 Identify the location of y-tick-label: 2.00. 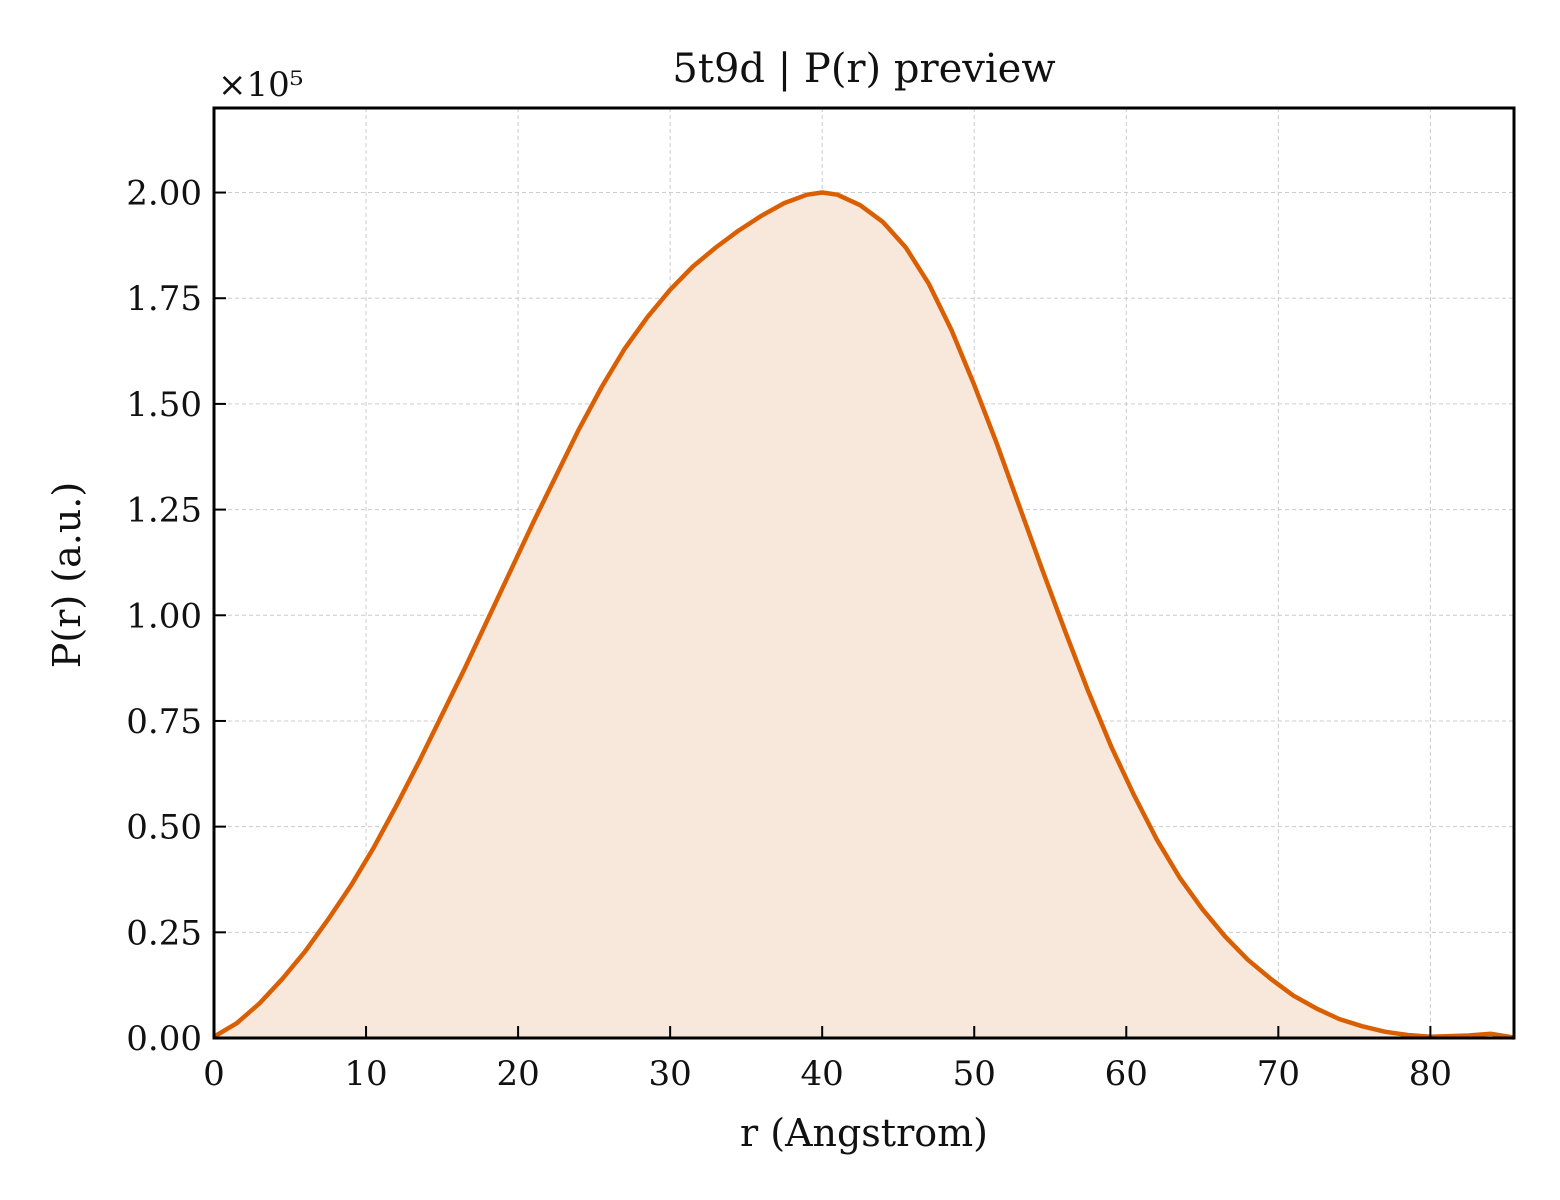
(164, 194).